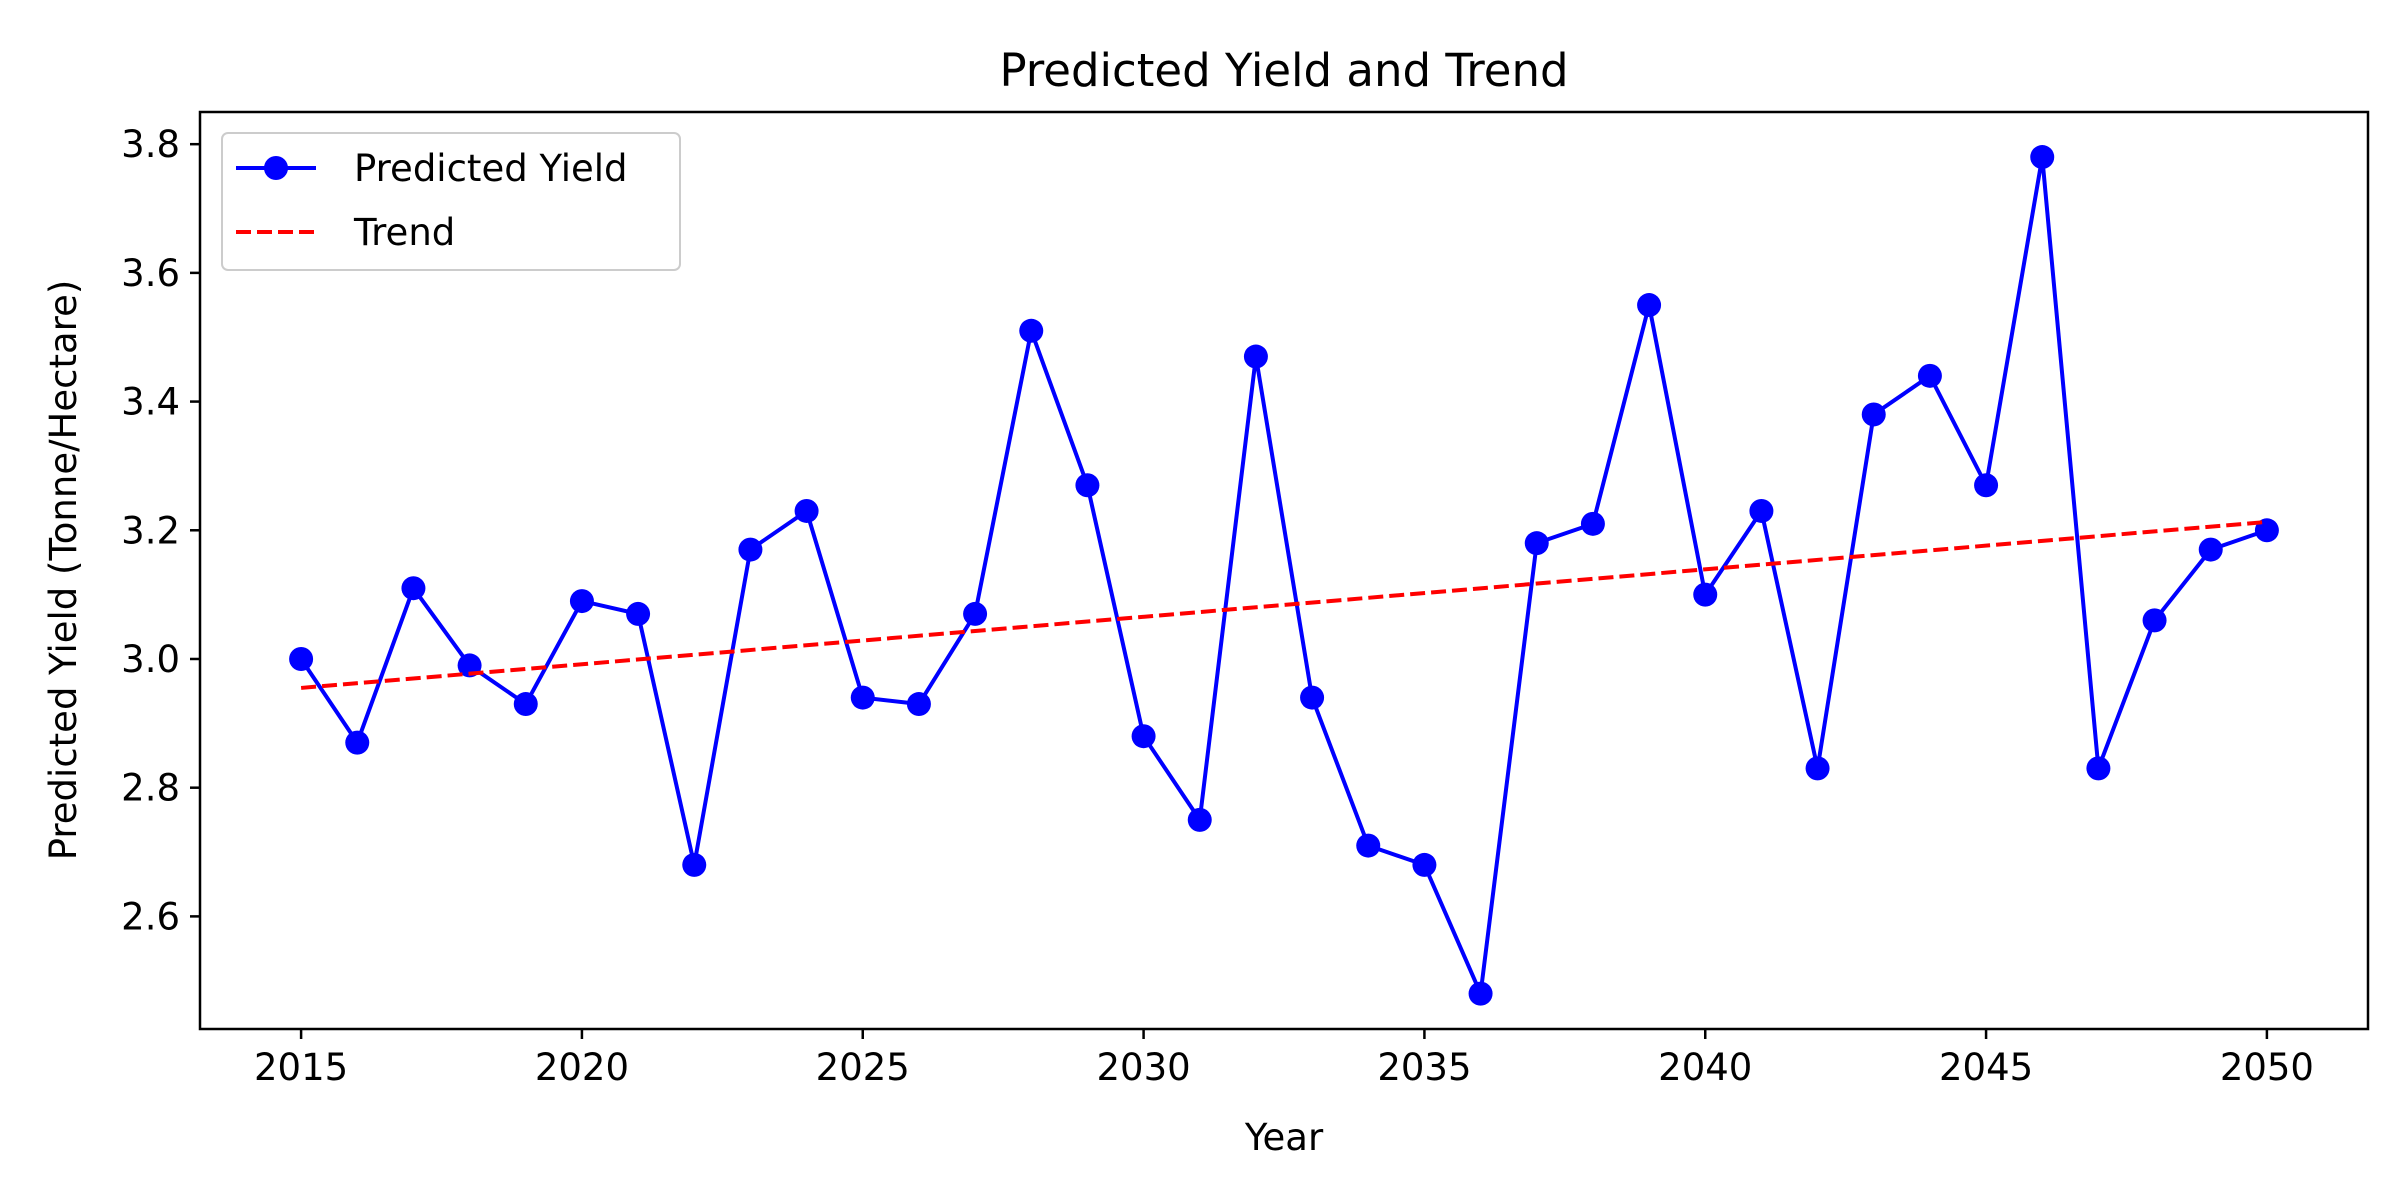 The height and width of the screenshot is (1200, 2400). I want to click on y-tick-label: 2.8, so click(150, 788).